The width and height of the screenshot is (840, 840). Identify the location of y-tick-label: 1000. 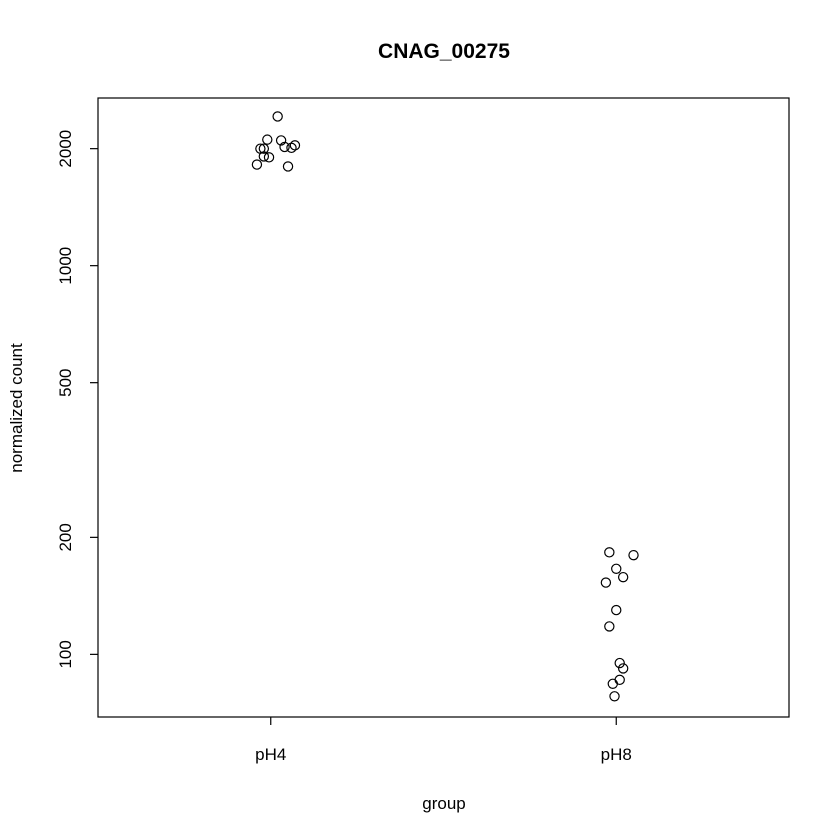
(65, 266).